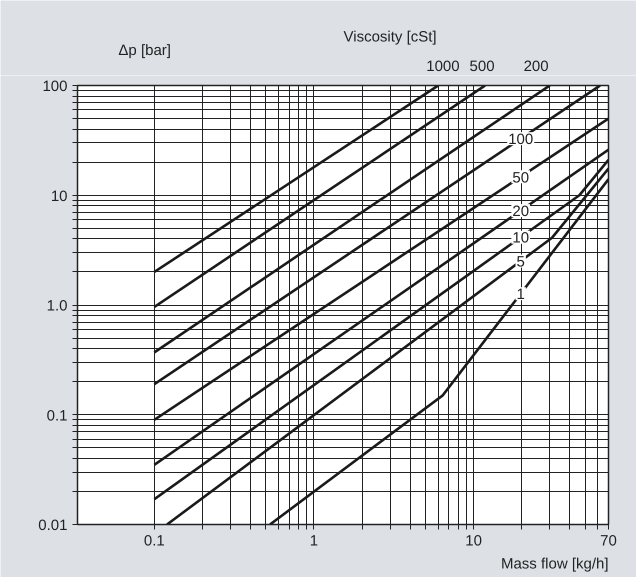  What do you see at coordinates (443, 66) in the screenshot?
I see `series-label: 1000` at bounding box center [443, 66].